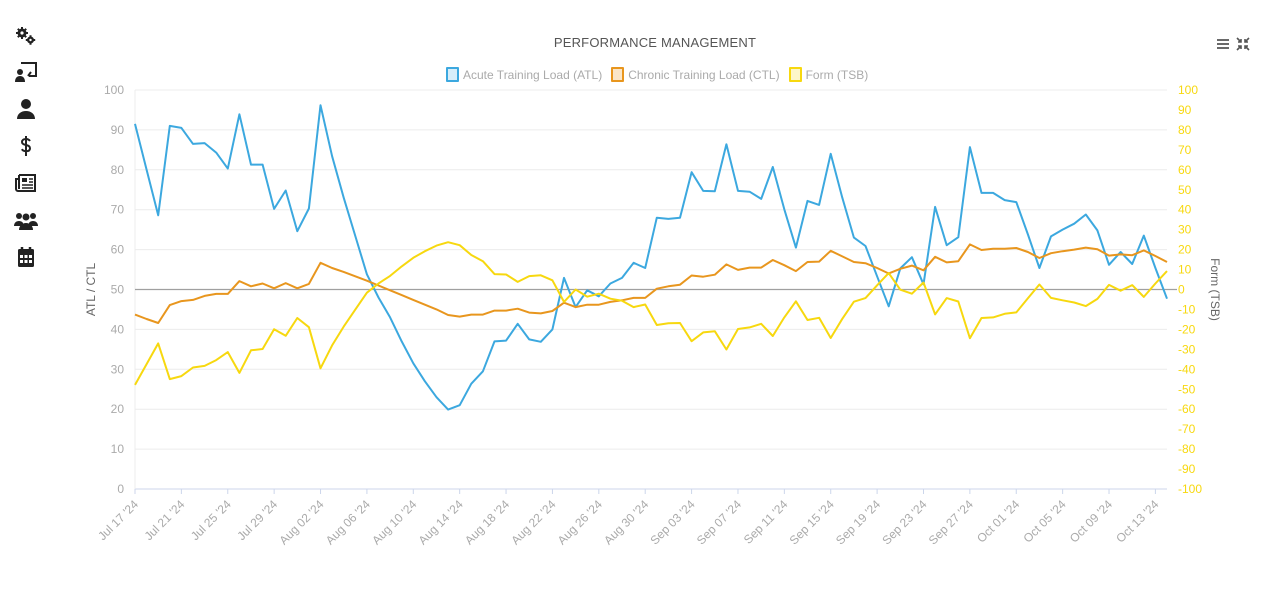 This screenshot has width=1261, height=603. I want to click on x-tick-label: Jul 21 '24, so click(165, 520).